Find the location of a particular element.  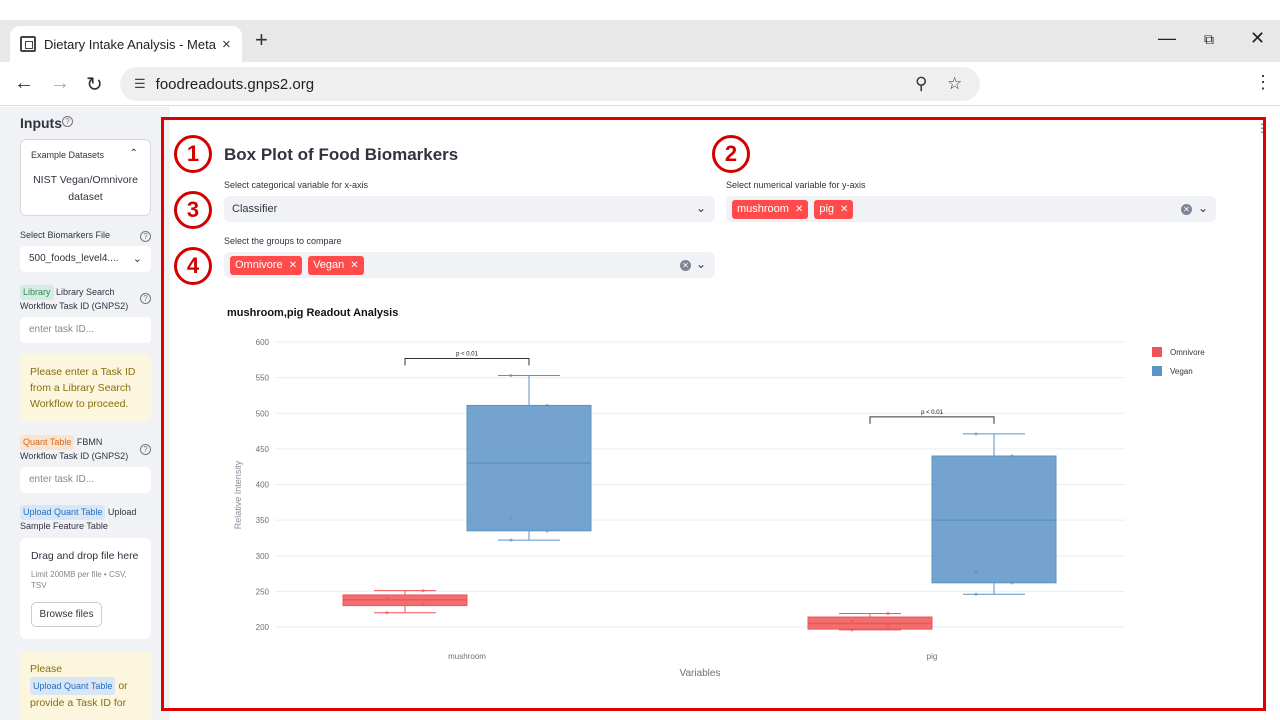

bookmark-star-icon: ☆ is located at coordinates (955, 83).